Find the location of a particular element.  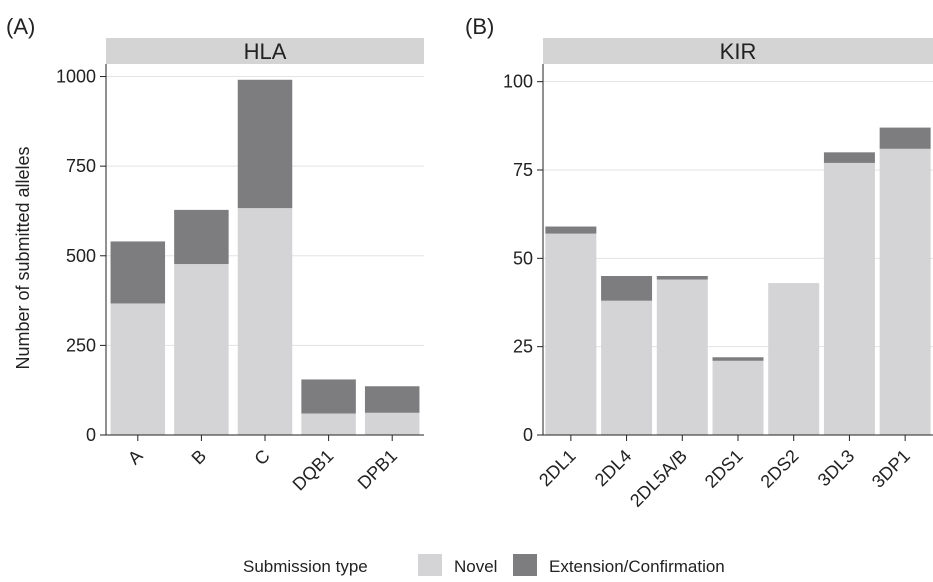

x-tick-label-3dp1: 3DP1 is located at coordinates (891, 469).